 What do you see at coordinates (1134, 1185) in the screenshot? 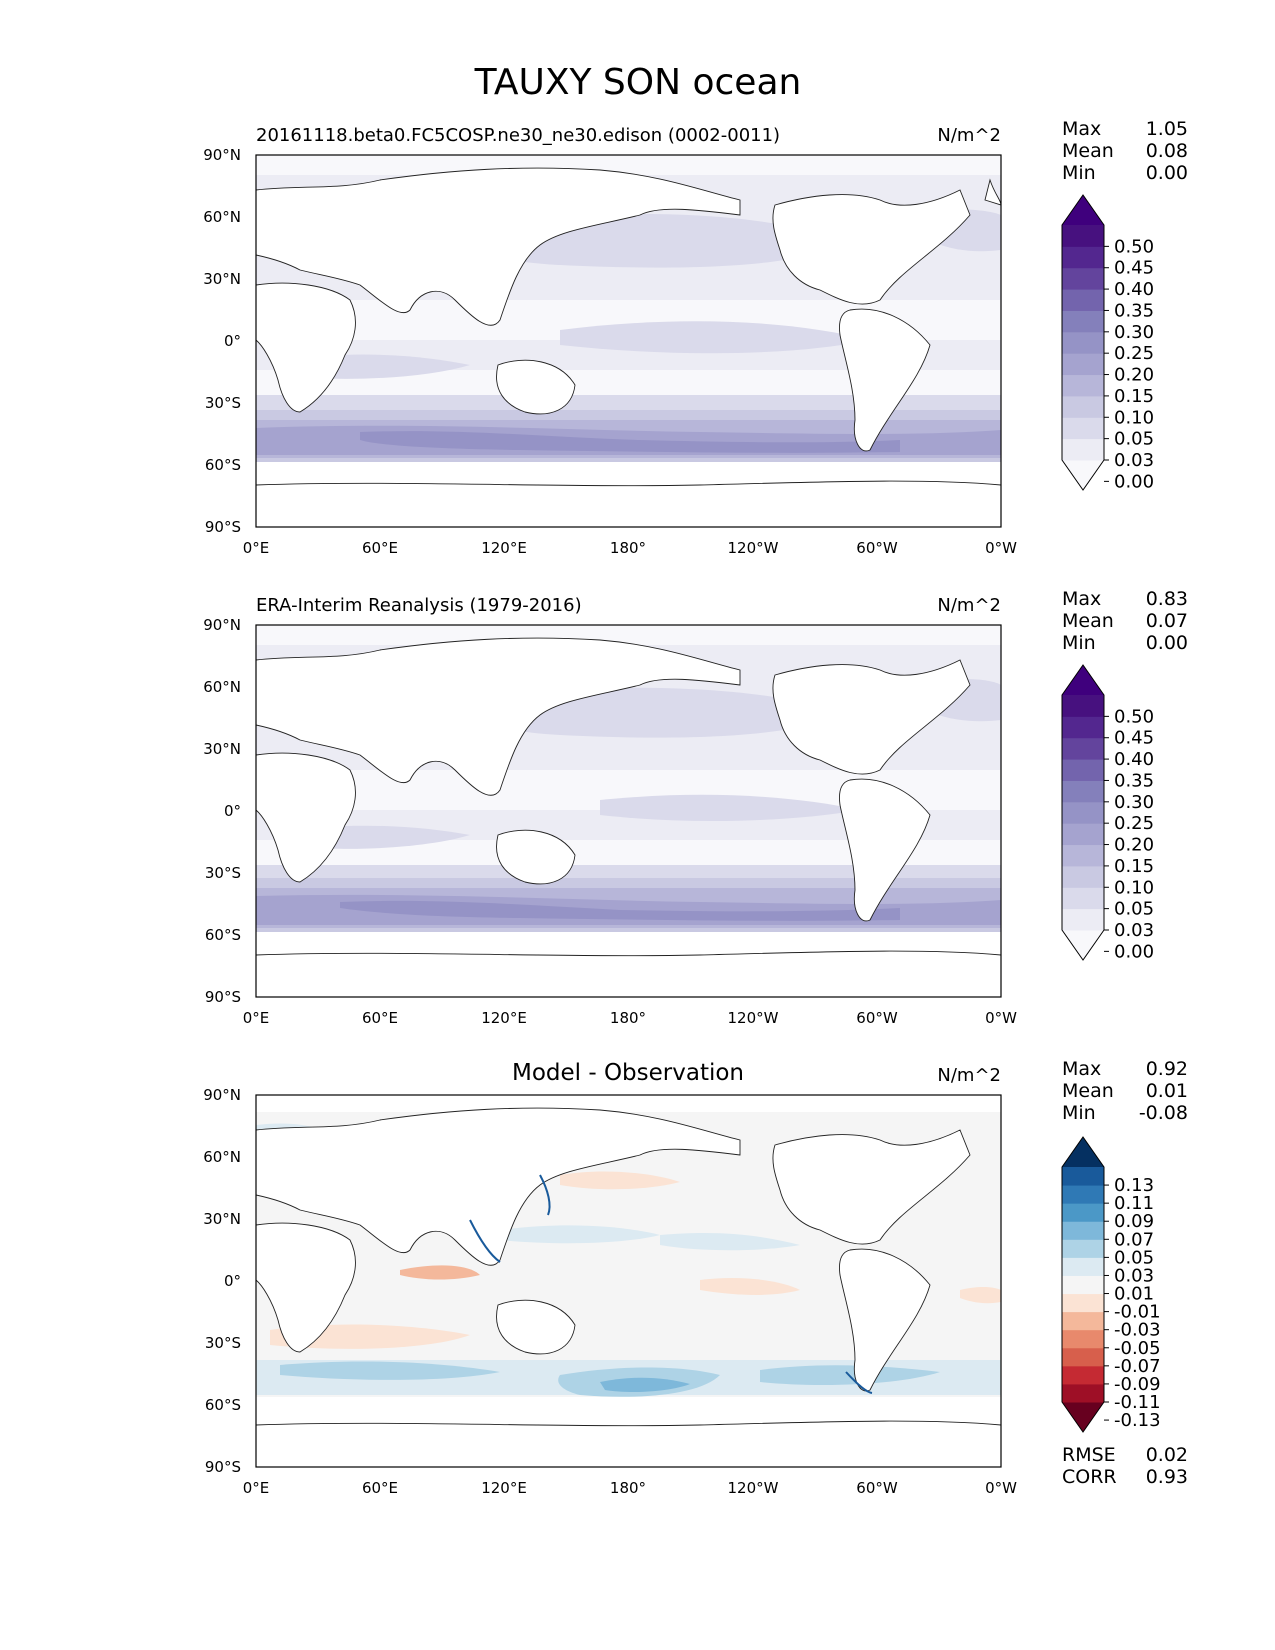
I see `colorbar-tick-label: 0.13` at bounding box center [1134, 1185].